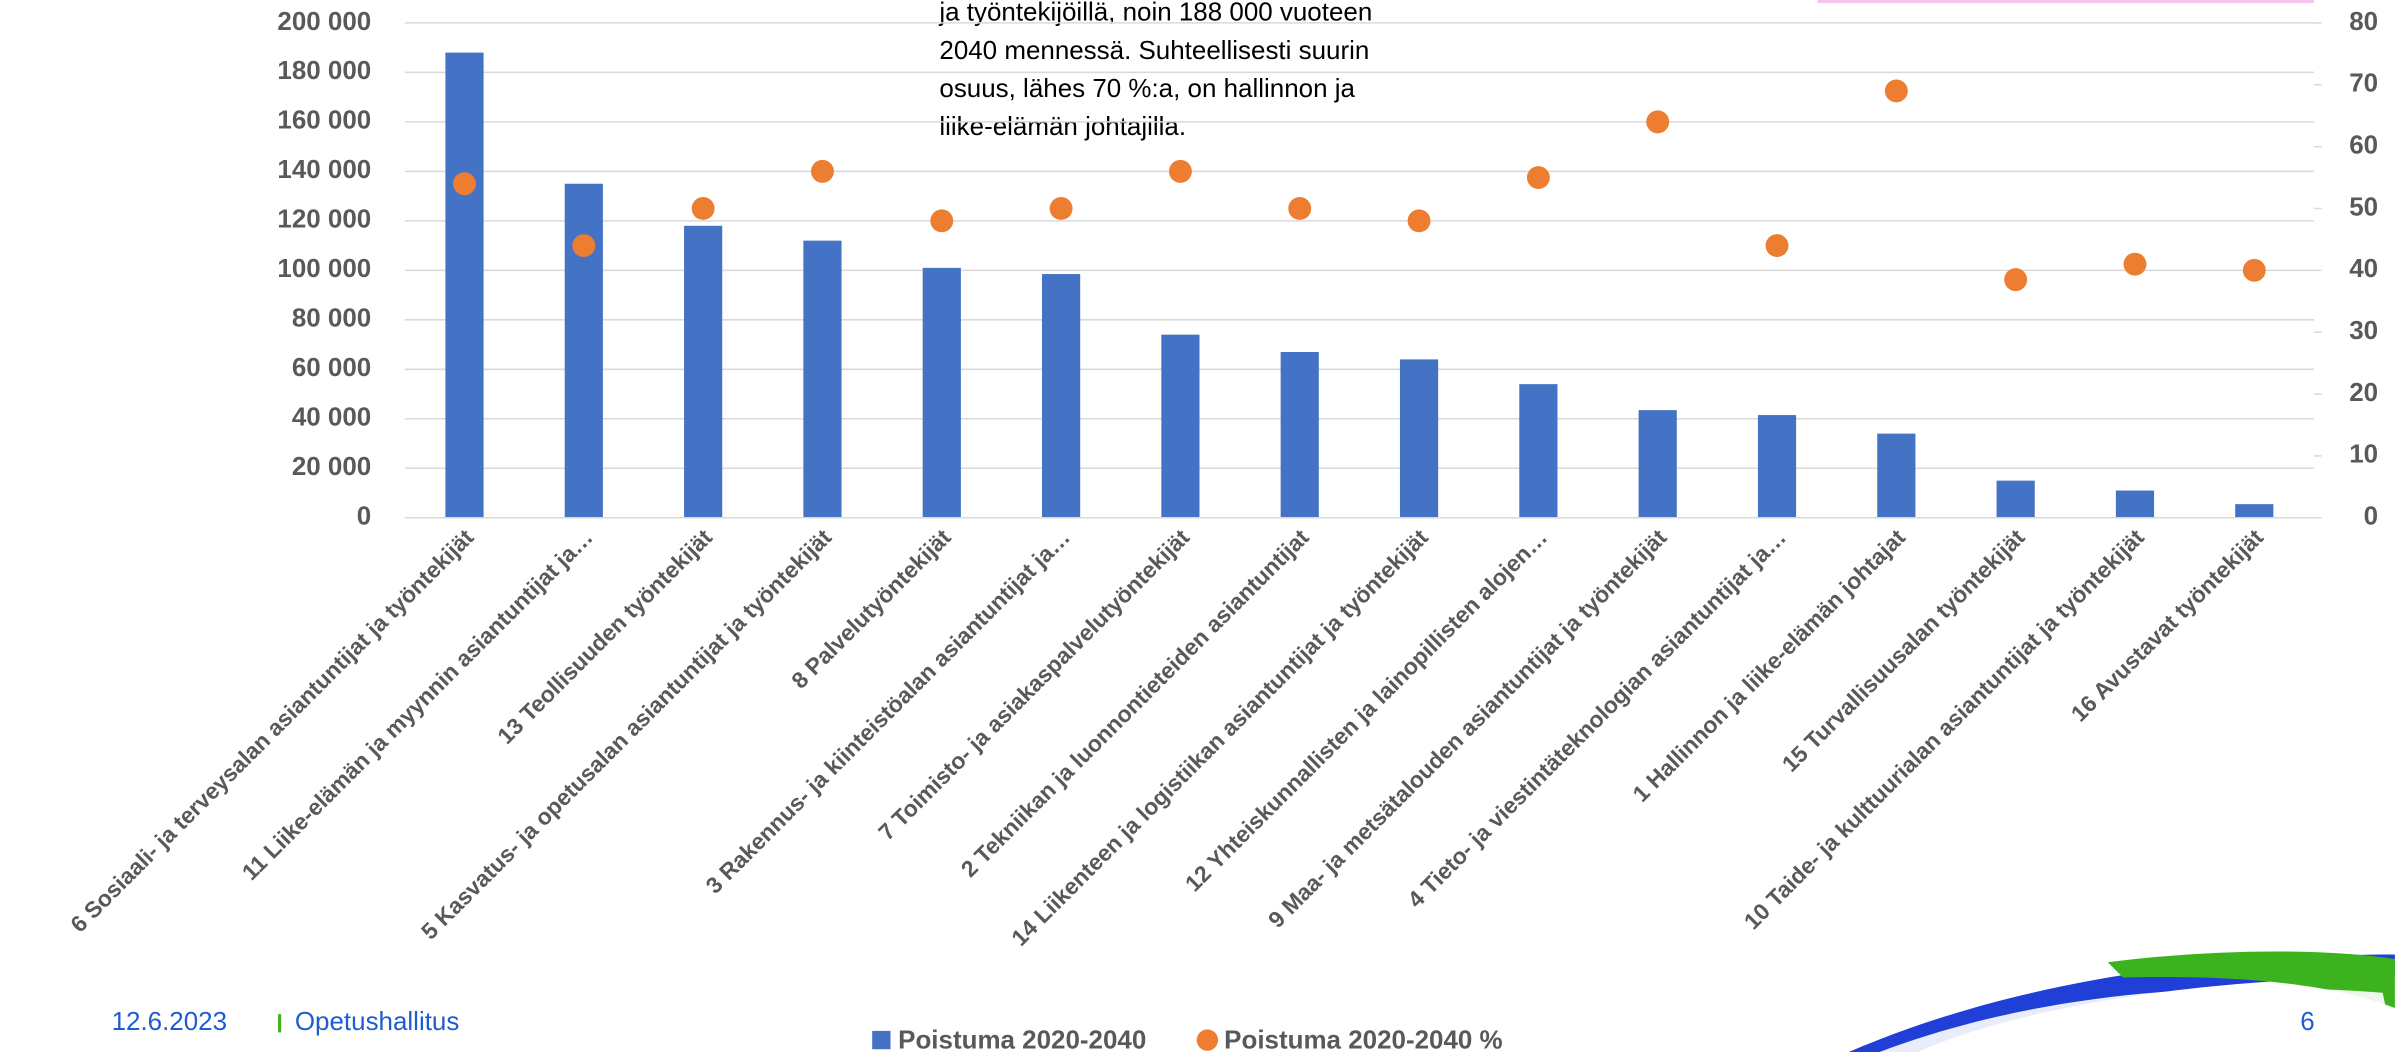  Describe the element at coordinates (324, 268) in the screenshot. I see `y-tick-label: 100 000` at that location.